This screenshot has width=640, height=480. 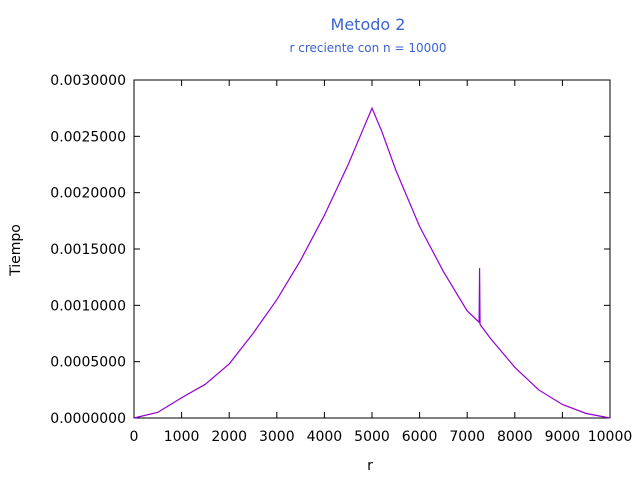 What do you see at coordinates (134, 437) in the screenshot?
I see `x-tick-label: 0` at bounding box center [134, 437].